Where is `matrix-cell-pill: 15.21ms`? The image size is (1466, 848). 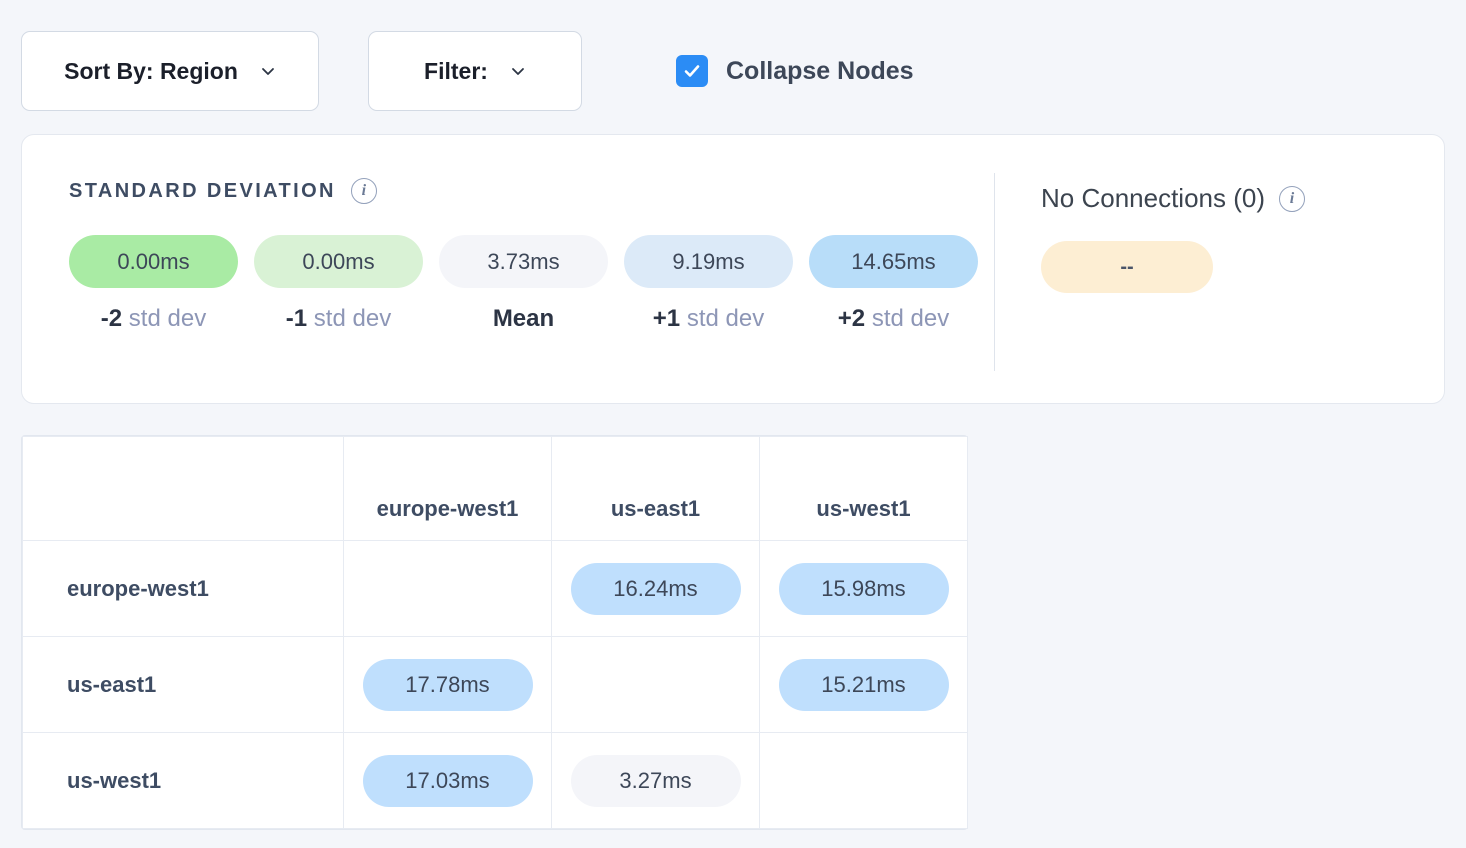
matrix-cell-pill: 15.21ms is located at coordinates (863, 684).